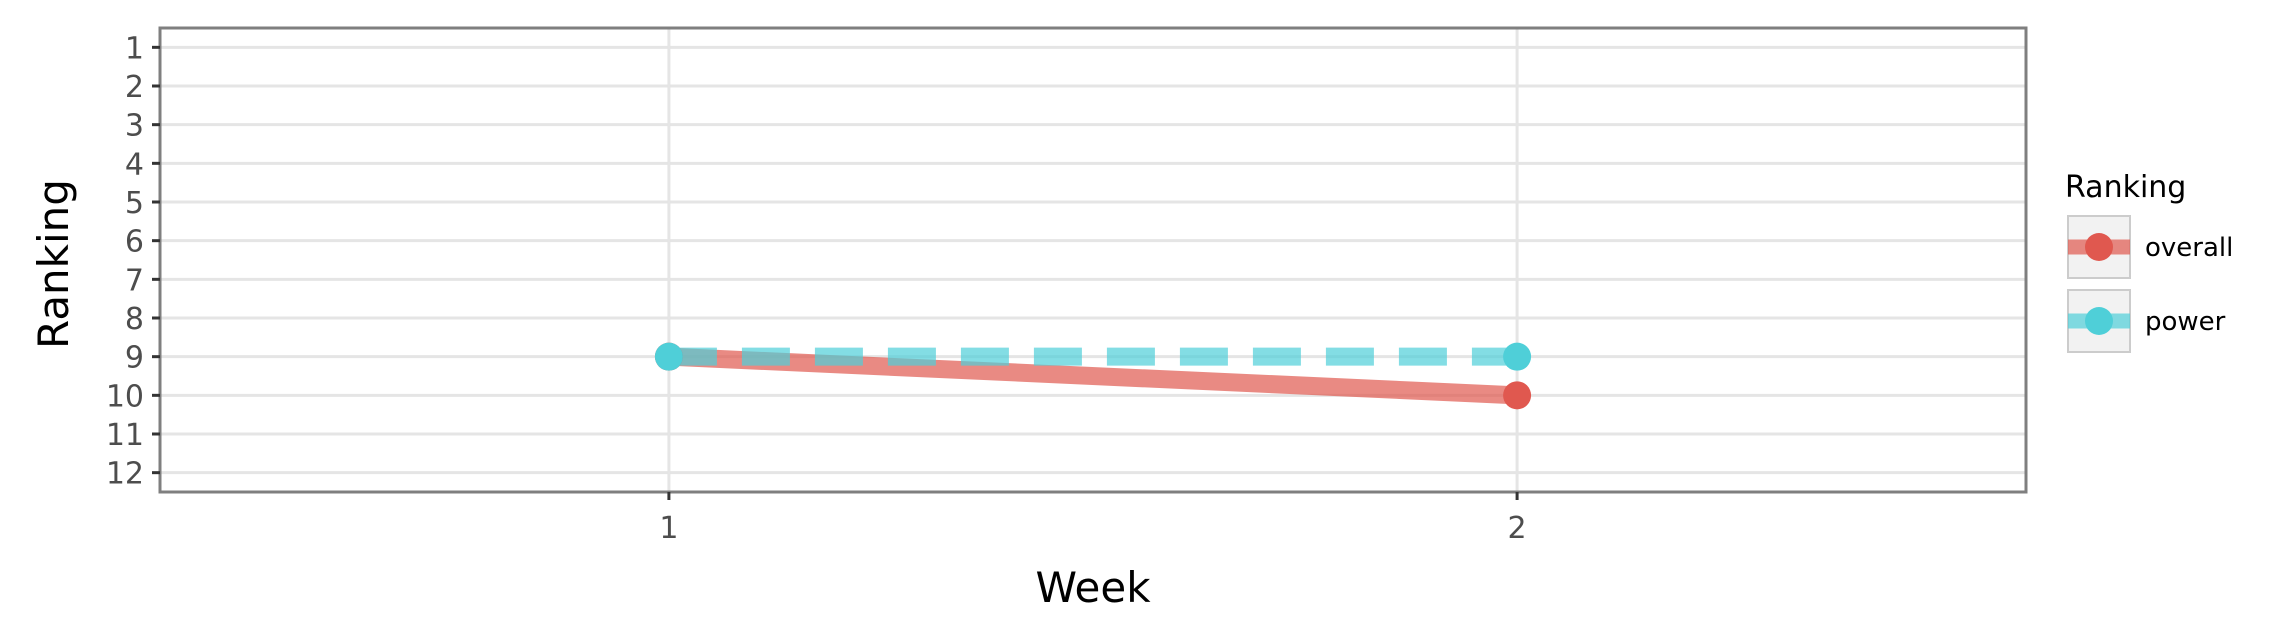  I want to click on y-tick-label: 6, so click(134, 242).